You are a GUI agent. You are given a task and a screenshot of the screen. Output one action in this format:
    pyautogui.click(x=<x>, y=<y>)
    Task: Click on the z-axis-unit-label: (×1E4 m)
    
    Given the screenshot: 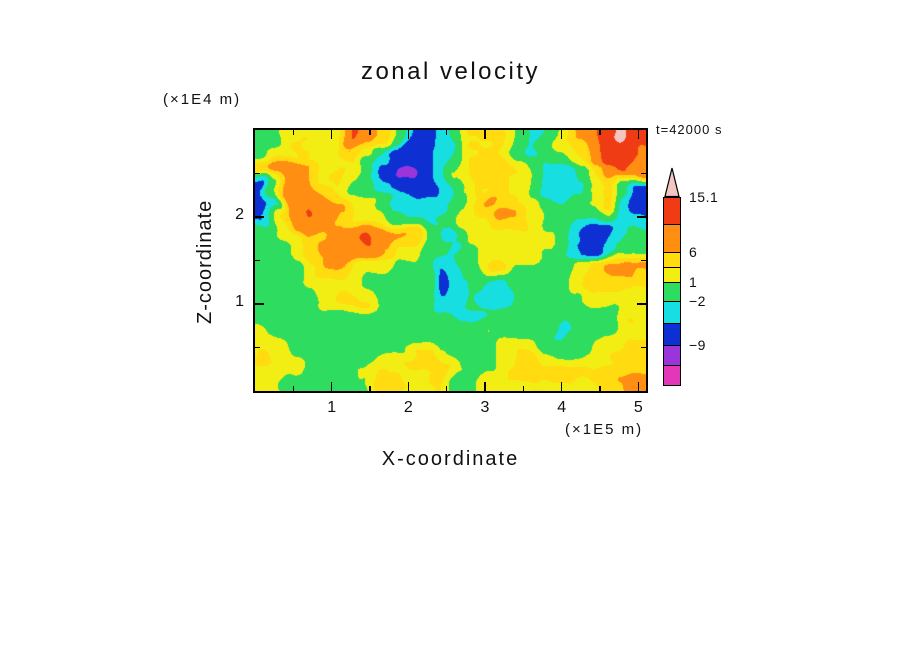 What is the action you would take?
    pyautogui.click(x=202, y=99)
    